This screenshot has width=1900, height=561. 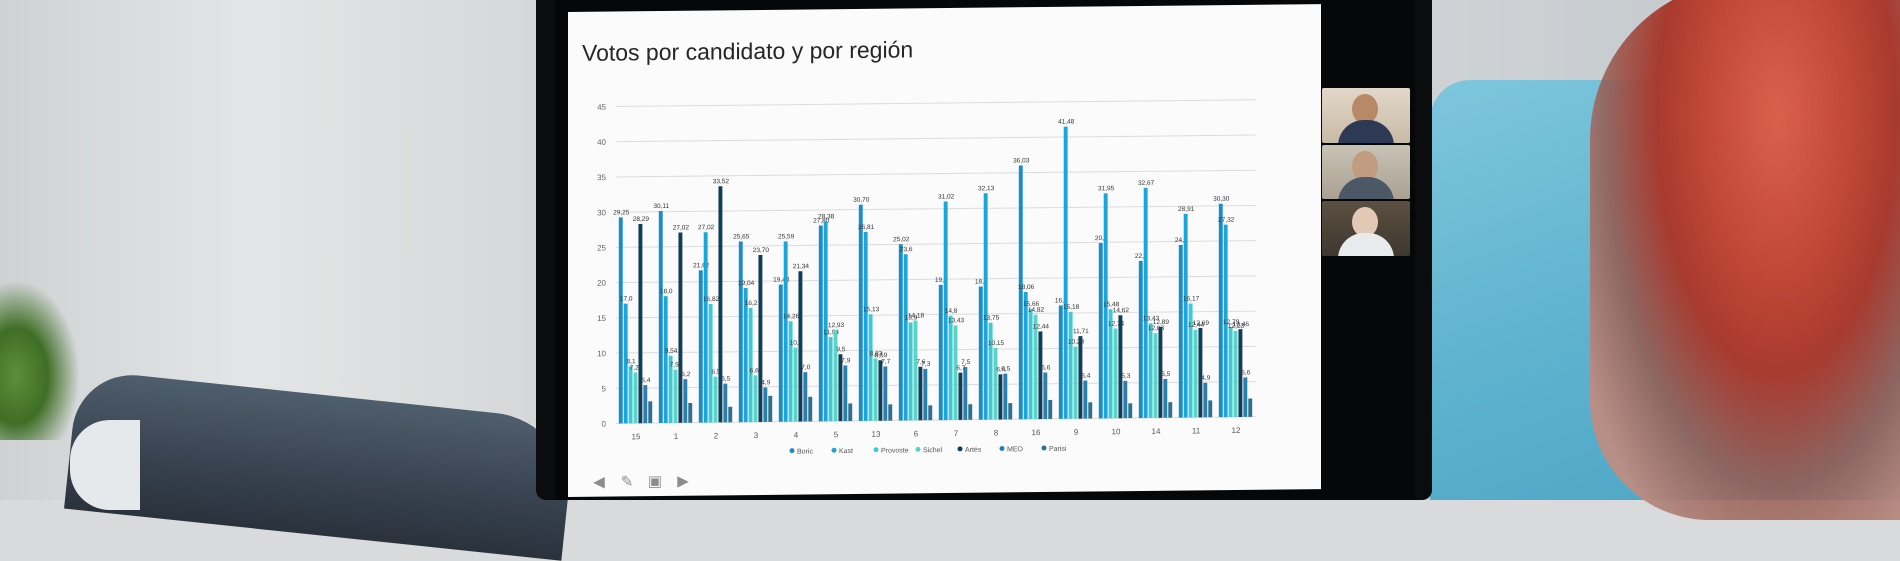 What do you see at coordinates (676, 365) in the screenshot?
I see `data-label: 7,56` at bounding box center [676, 365].